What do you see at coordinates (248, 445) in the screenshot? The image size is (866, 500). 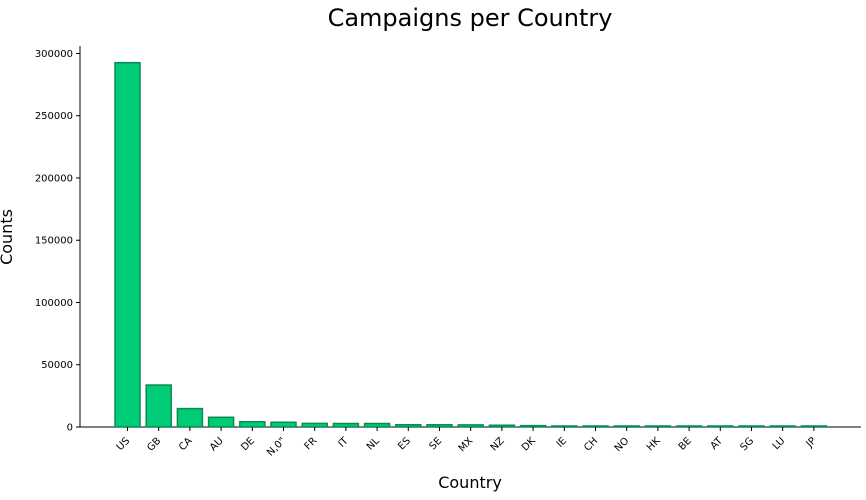 I see `x-tick-label: DE` at bounding box center [248, 445].